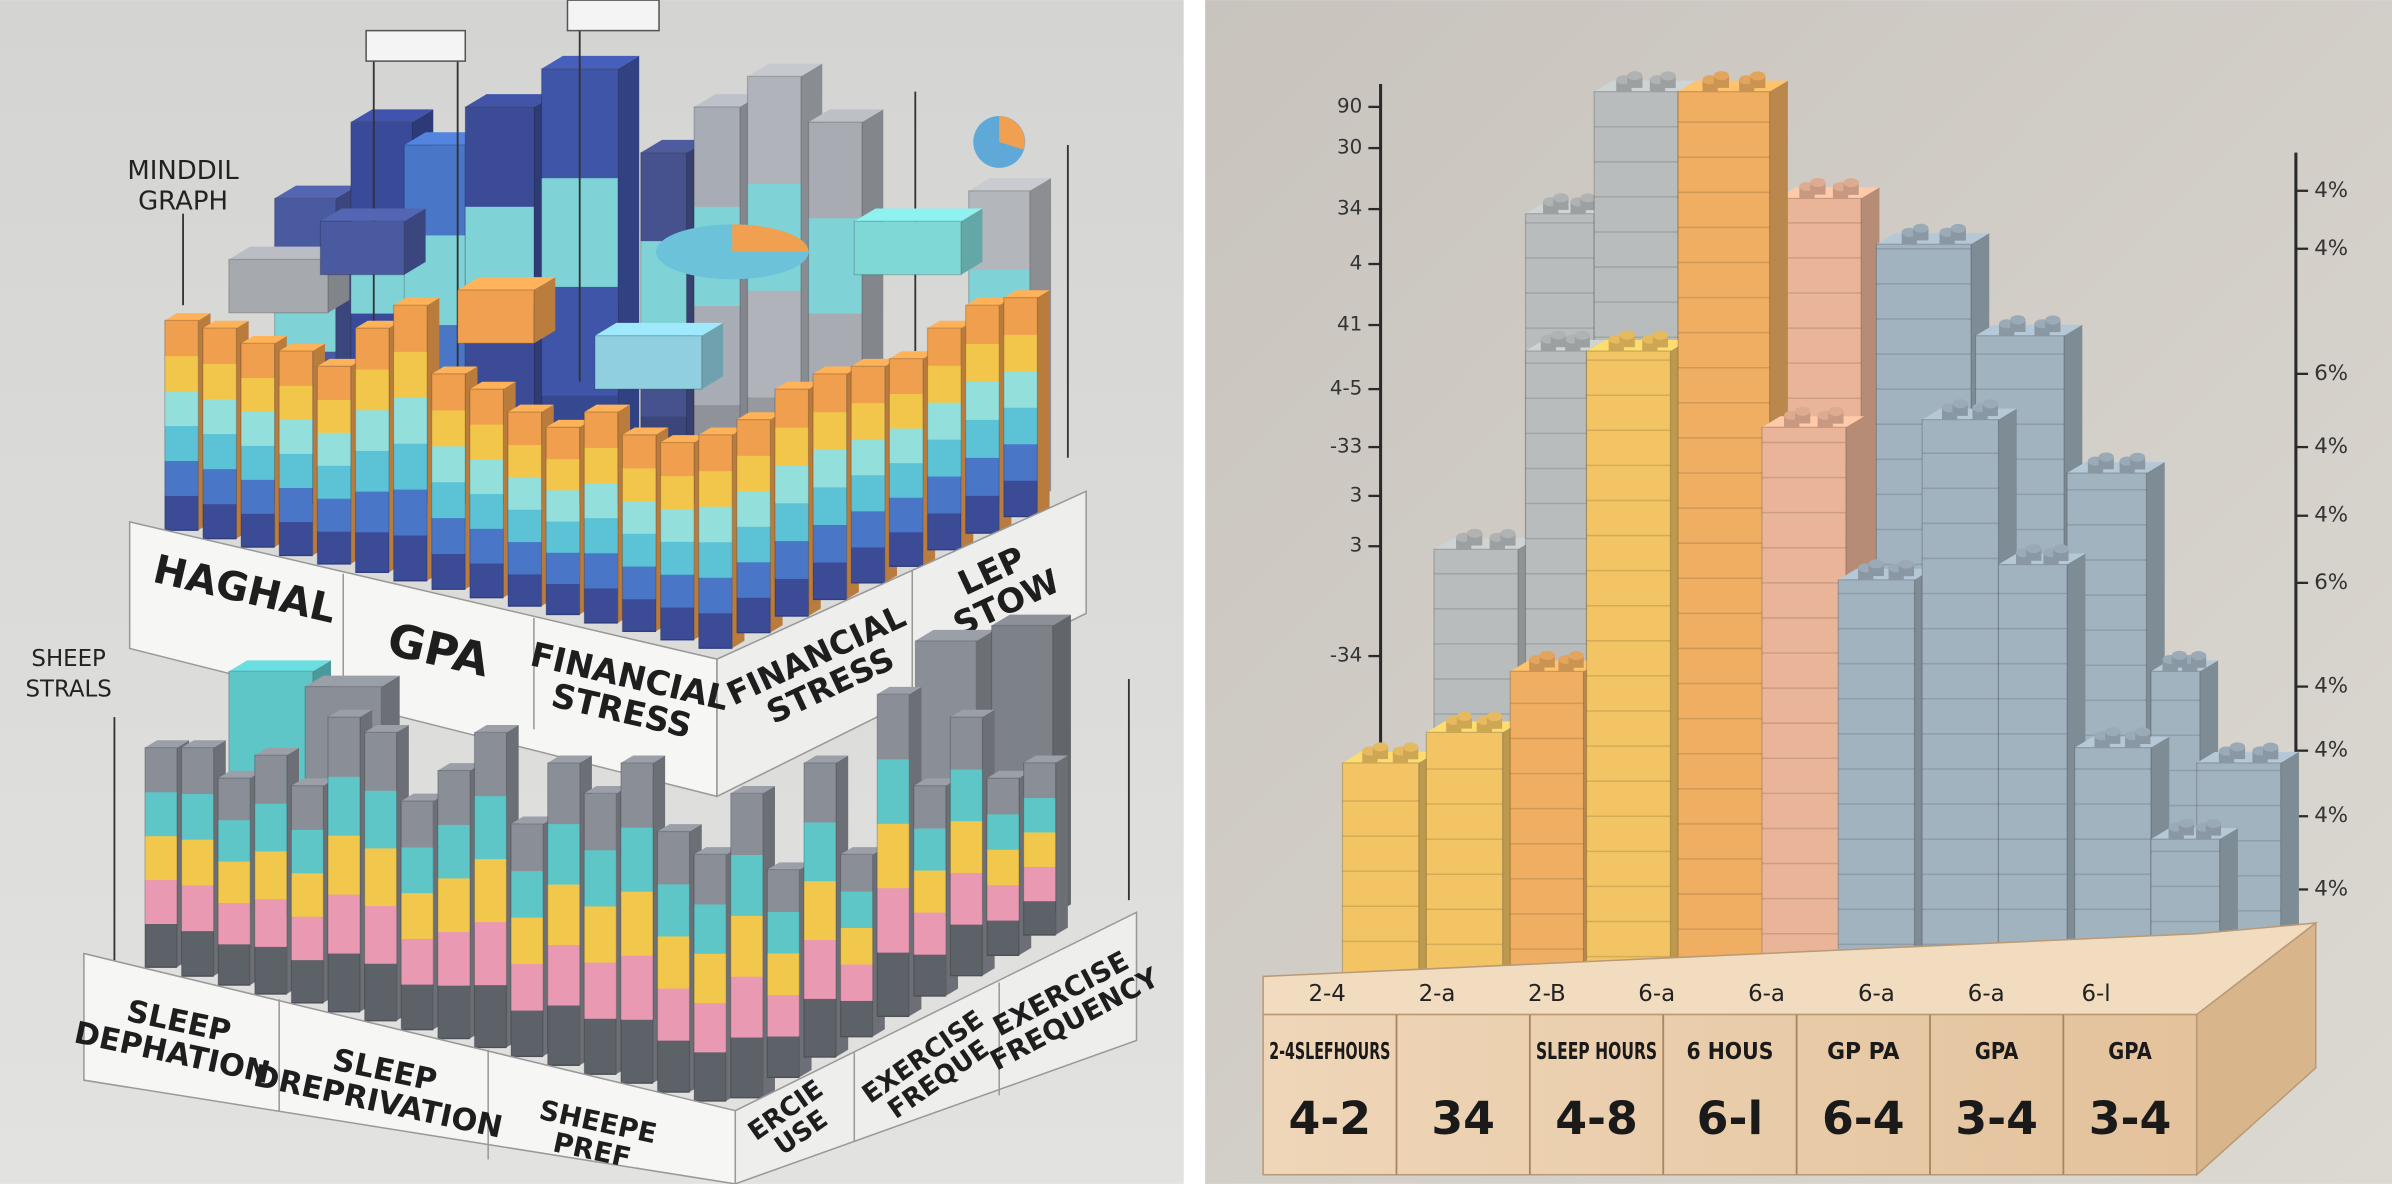 This screenshot has width=2392, height=1184. I want to click on base-cell-big: 3-4, so click(1996, 1118).